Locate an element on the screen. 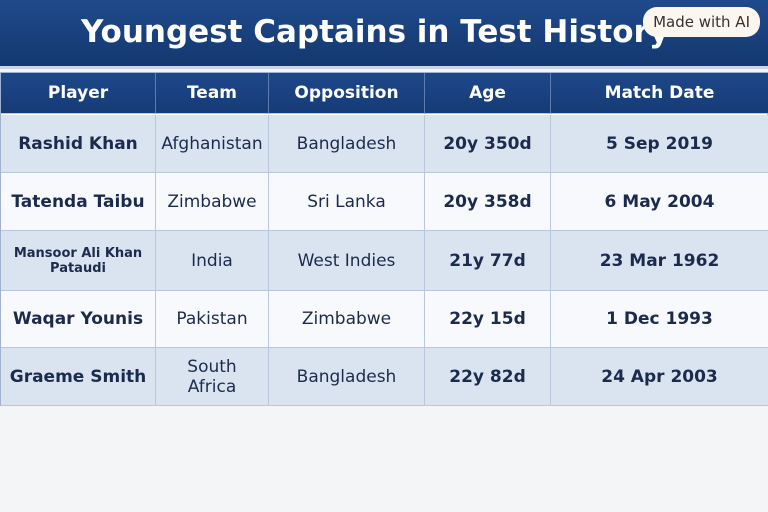 This screenshot has height=512, width=768. player-cell: Rashid Khan is located at coordinates (78, 144).